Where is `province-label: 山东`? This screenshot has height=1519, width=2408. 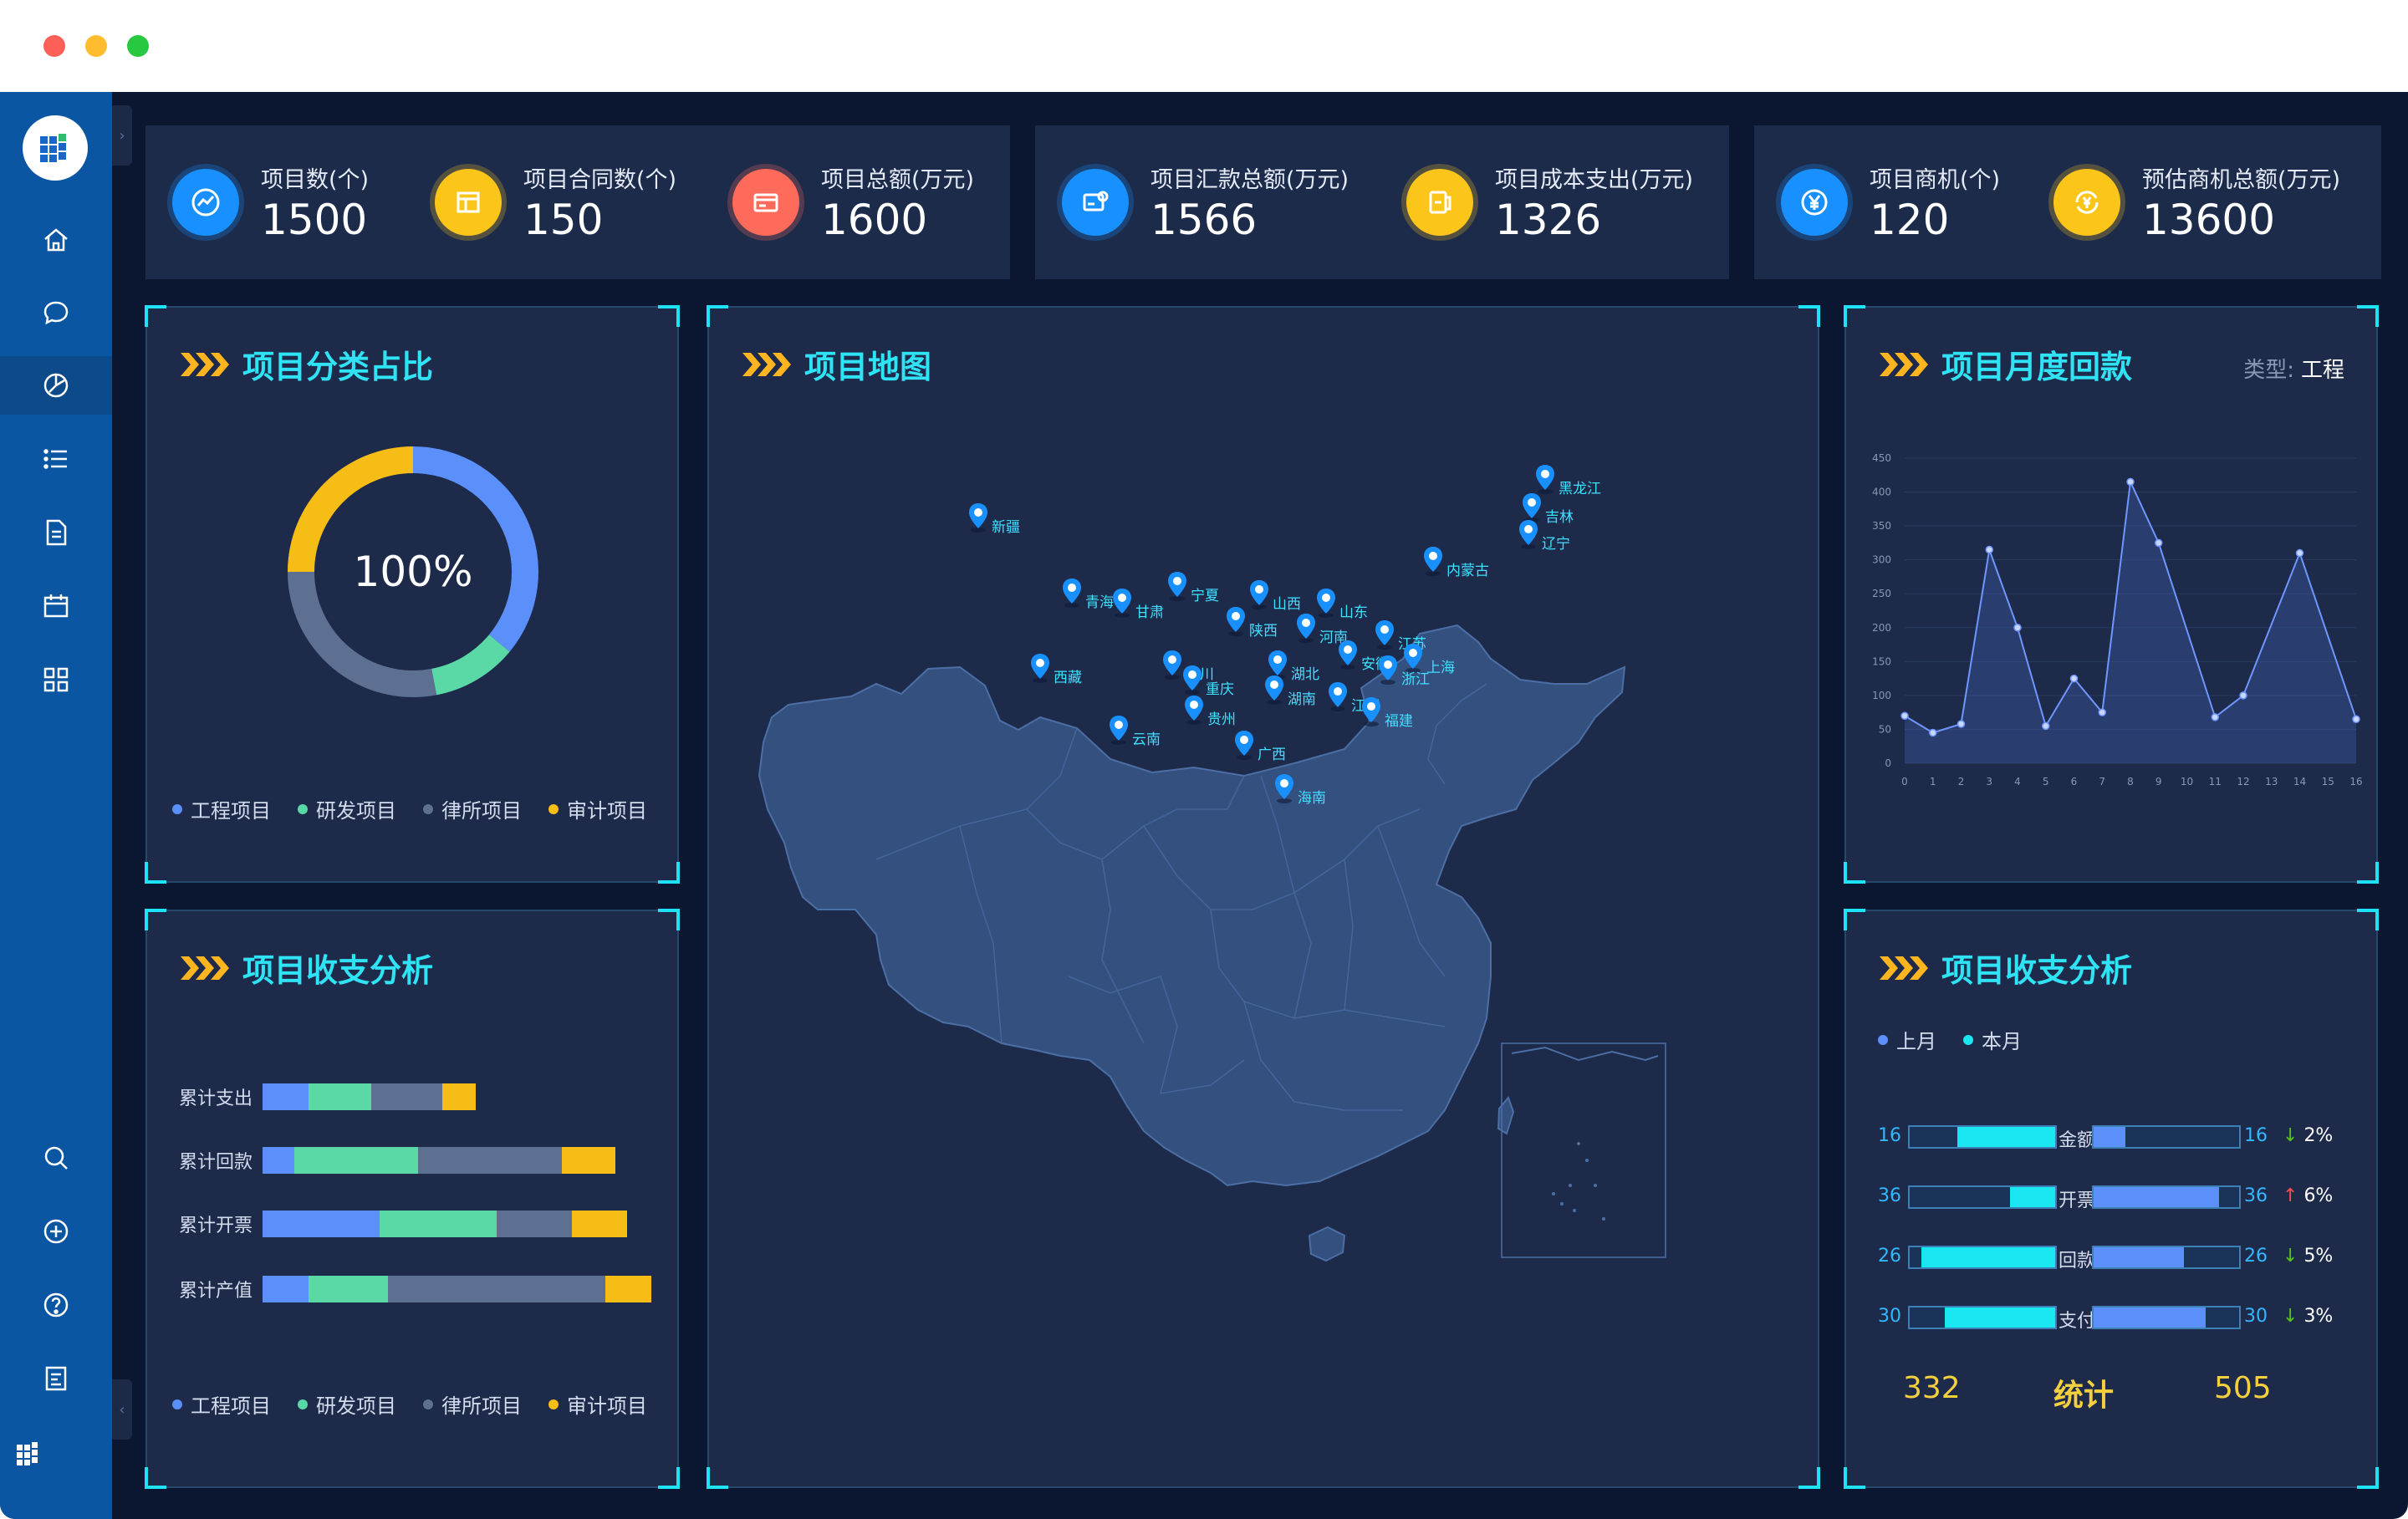
province-label: 山东 is located at coordinates (1353, 612).